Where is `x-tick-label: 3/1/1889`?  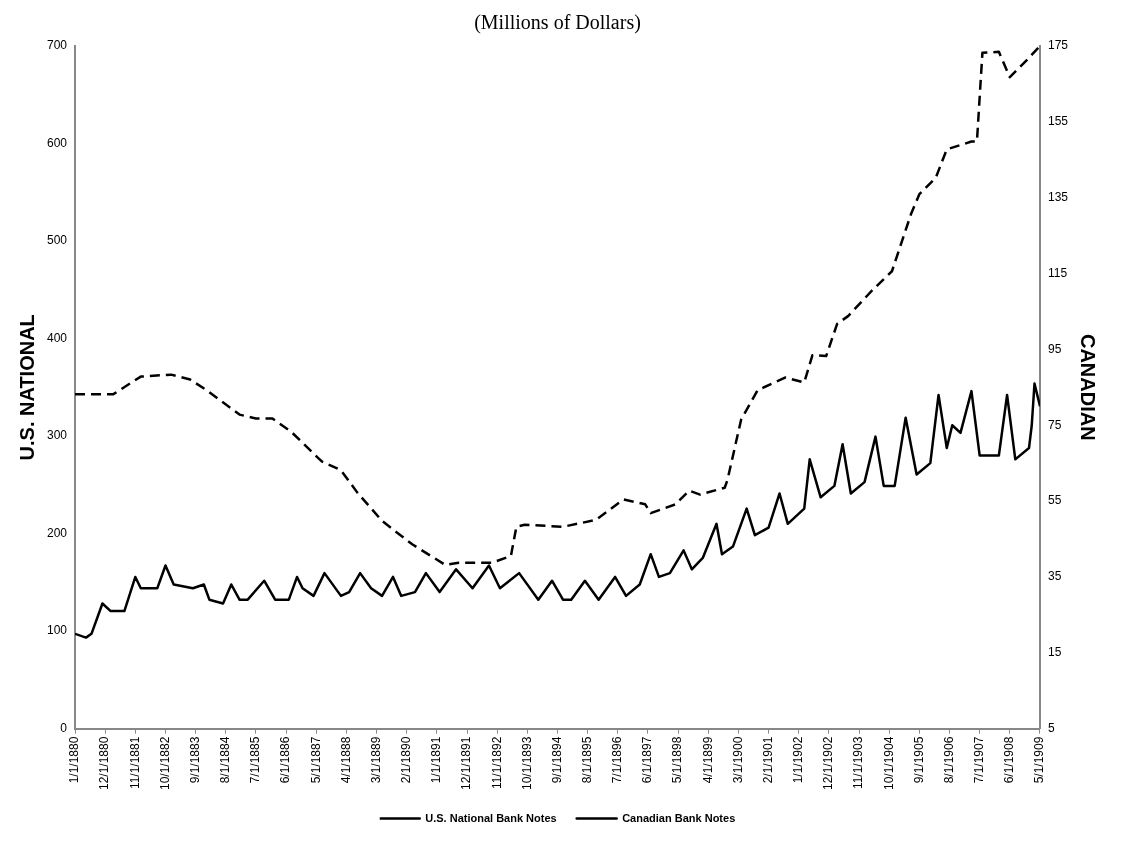 x-tick-label: 3/1/1889 is located at coordinates (375, 760).